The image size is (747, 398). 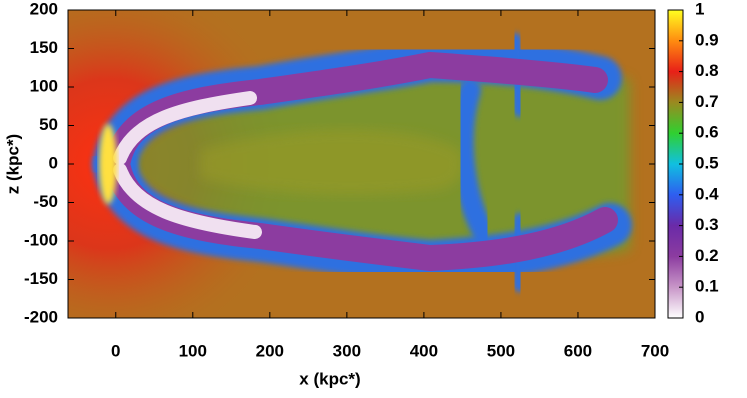 I want to click on colorbar-tick-label: 0.9, so click(x=707, y=39).